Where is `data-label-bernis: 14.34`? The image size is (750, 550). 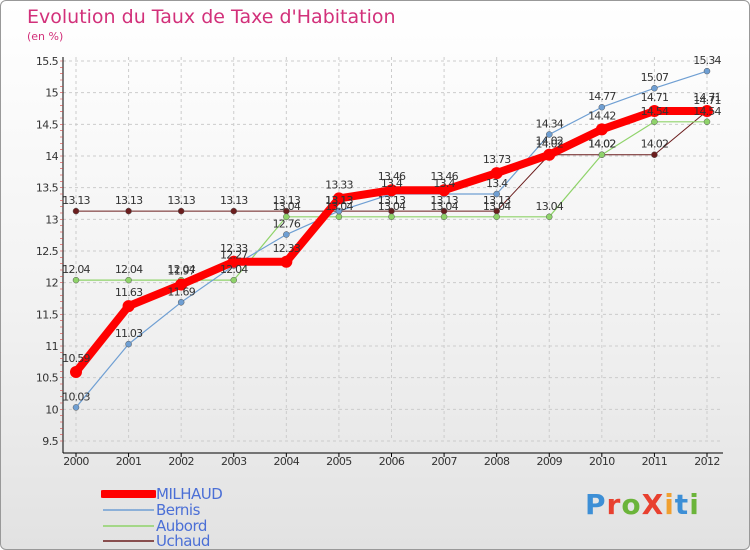 data-label-bernis: 14.34 is located at coordinates (550, 123).